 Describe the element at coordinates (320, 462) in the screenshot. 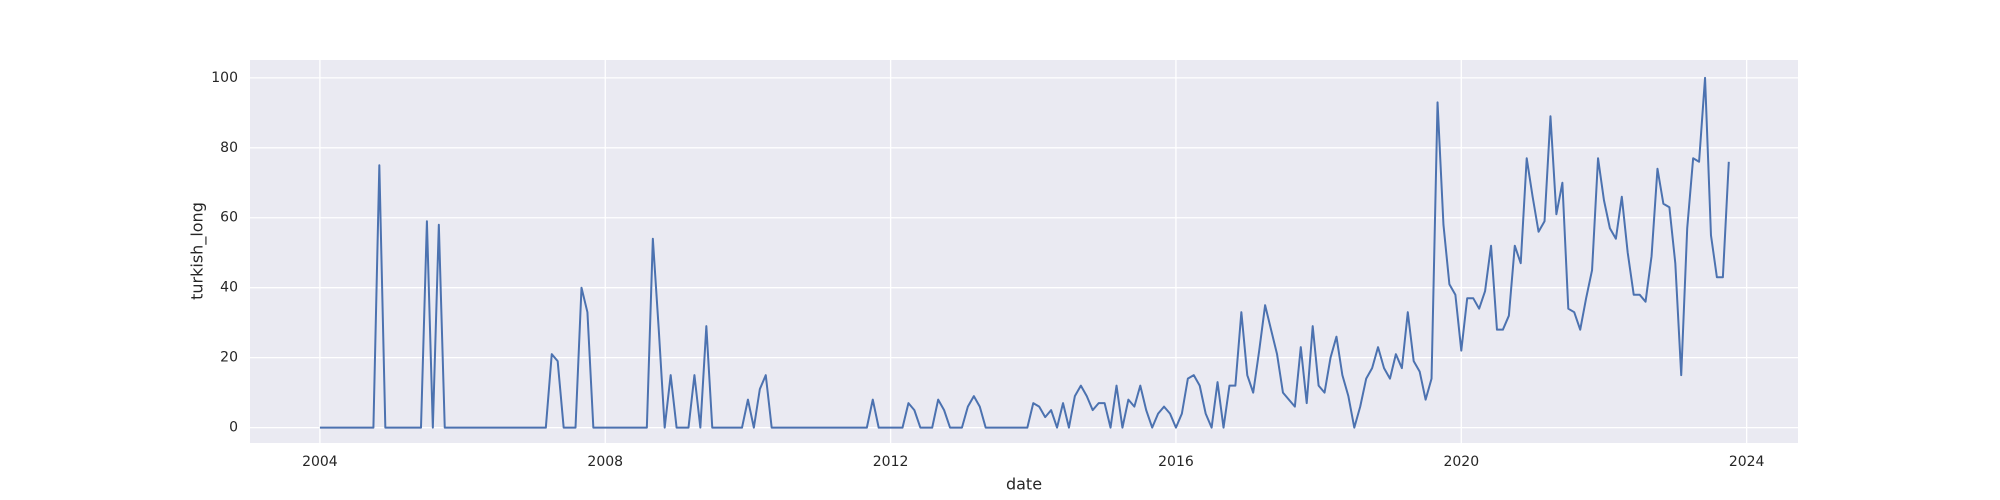

I see `x-tick-label: 2004` at that location.